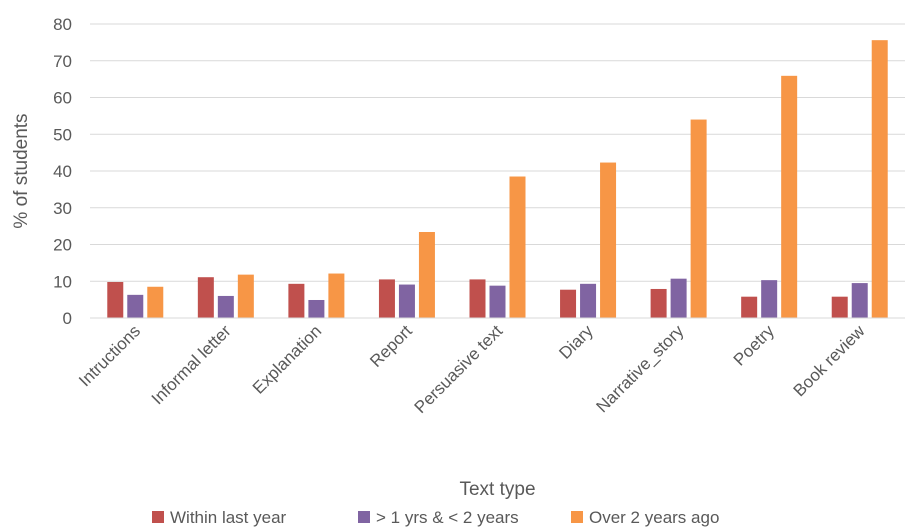 The image size is (905, 532). What do you see at coordinates (754, 345) in the screenshot?
I see `x-tick-label: Poetry` at bounding box center [754, 345].